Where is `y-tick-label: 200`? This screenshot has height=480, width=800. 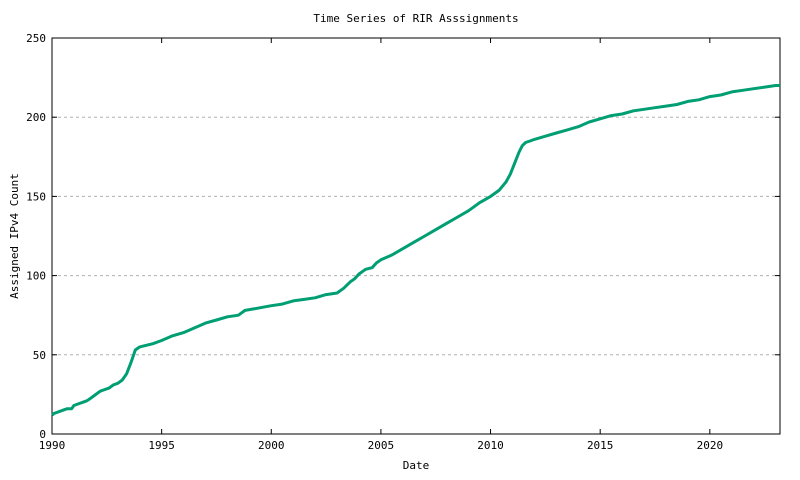
y-tick-label: 200 is located at coordinates (36, 117).